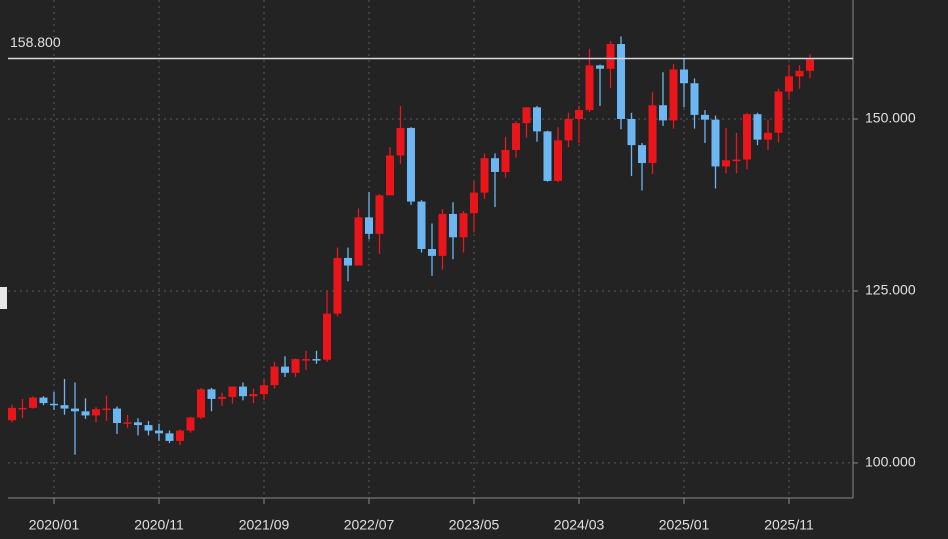 Image resolution: width=948 pixels, height=539 pixels. Describe the element at coordinates (684, 525) in the screenshot. I see `x-tick-label: 2025/01` at that location.